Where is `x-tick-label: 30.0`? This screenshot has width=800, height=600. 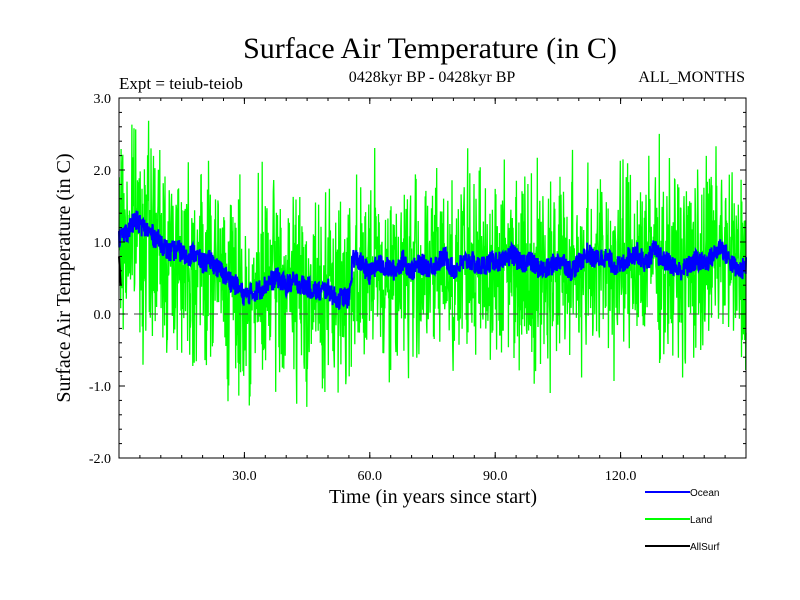 x-tick-label: 30.0 is located at coordinates (244, 476).